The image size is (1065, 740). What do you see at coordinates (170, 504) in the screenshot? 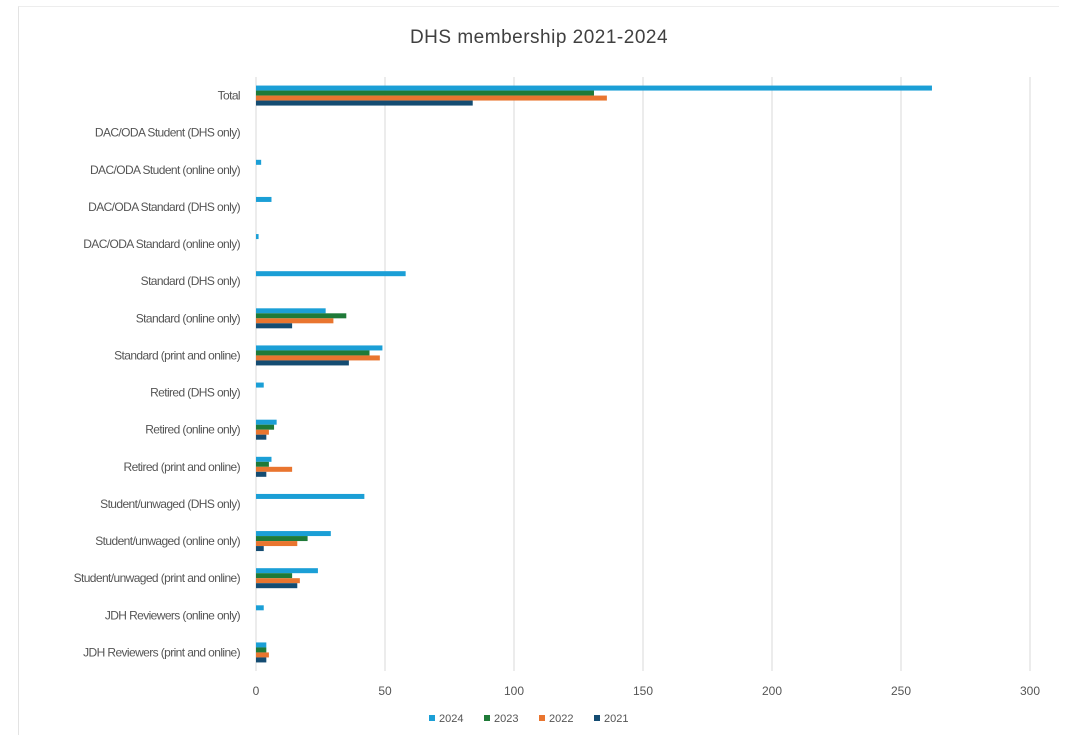
I see `category-label: Student/unwaged (DHS only)` at bounding box center [170, 504].